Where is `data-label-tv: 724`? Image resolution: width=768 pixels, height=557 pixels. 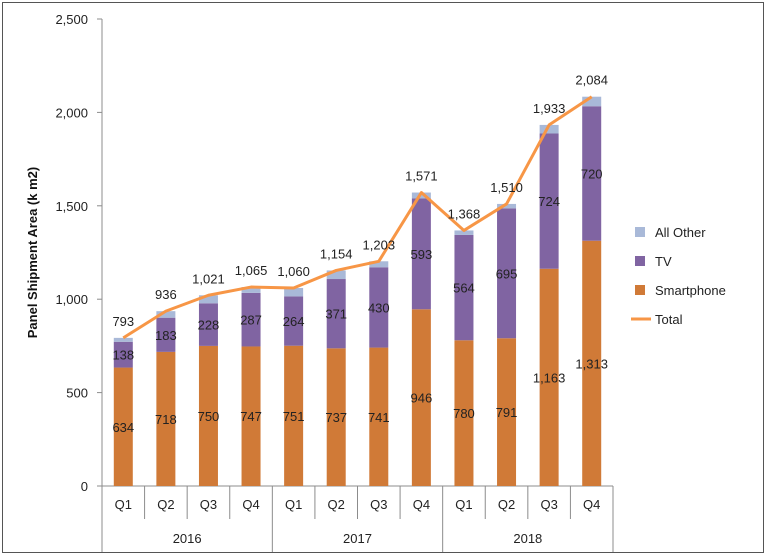 data-label-tv: 724 is located at coordinates (549, 201).